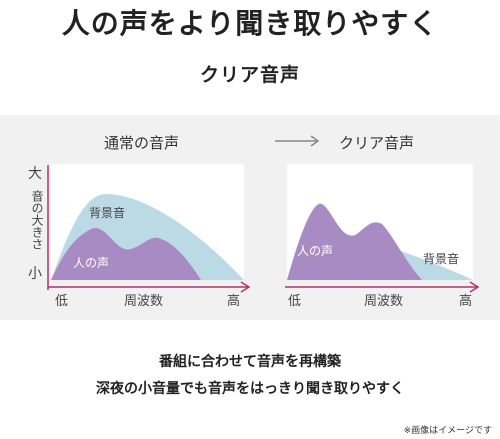  What do you see at coordinates (297, 141) in the screenshot?
I see `arrow-right-icon` at bounding box center [297, 141].